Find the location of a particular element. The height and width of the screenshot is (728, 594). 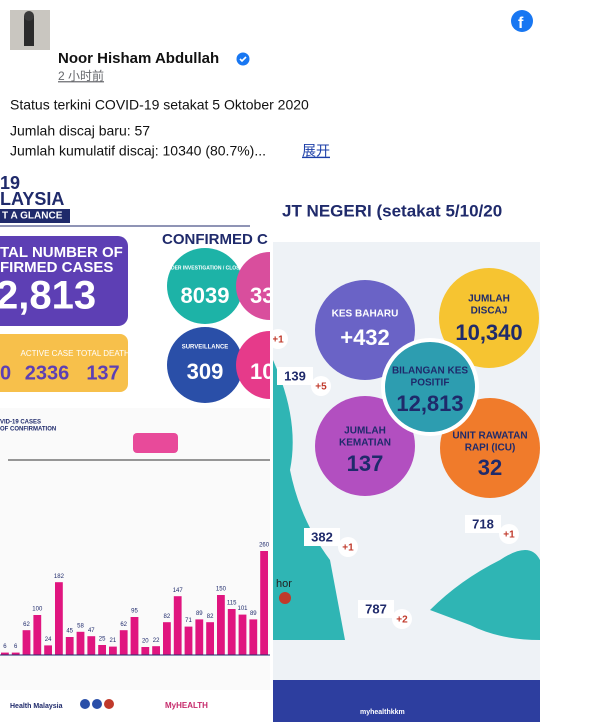

label: RAPI (ICU) is located at coordinates (490, 448).